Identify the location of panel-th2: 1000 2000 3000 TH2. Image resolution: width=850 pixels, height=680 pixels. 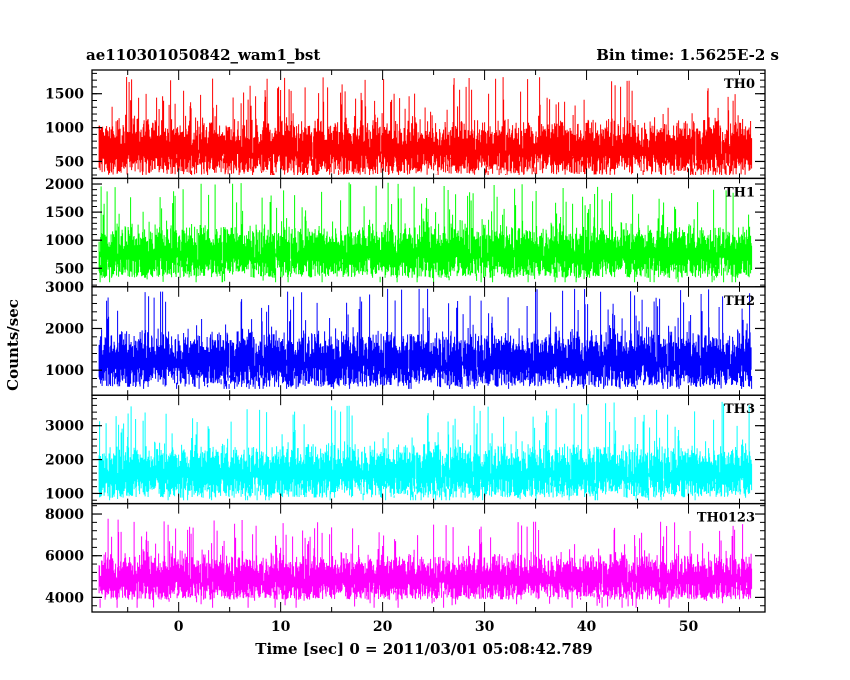
(405, 338).